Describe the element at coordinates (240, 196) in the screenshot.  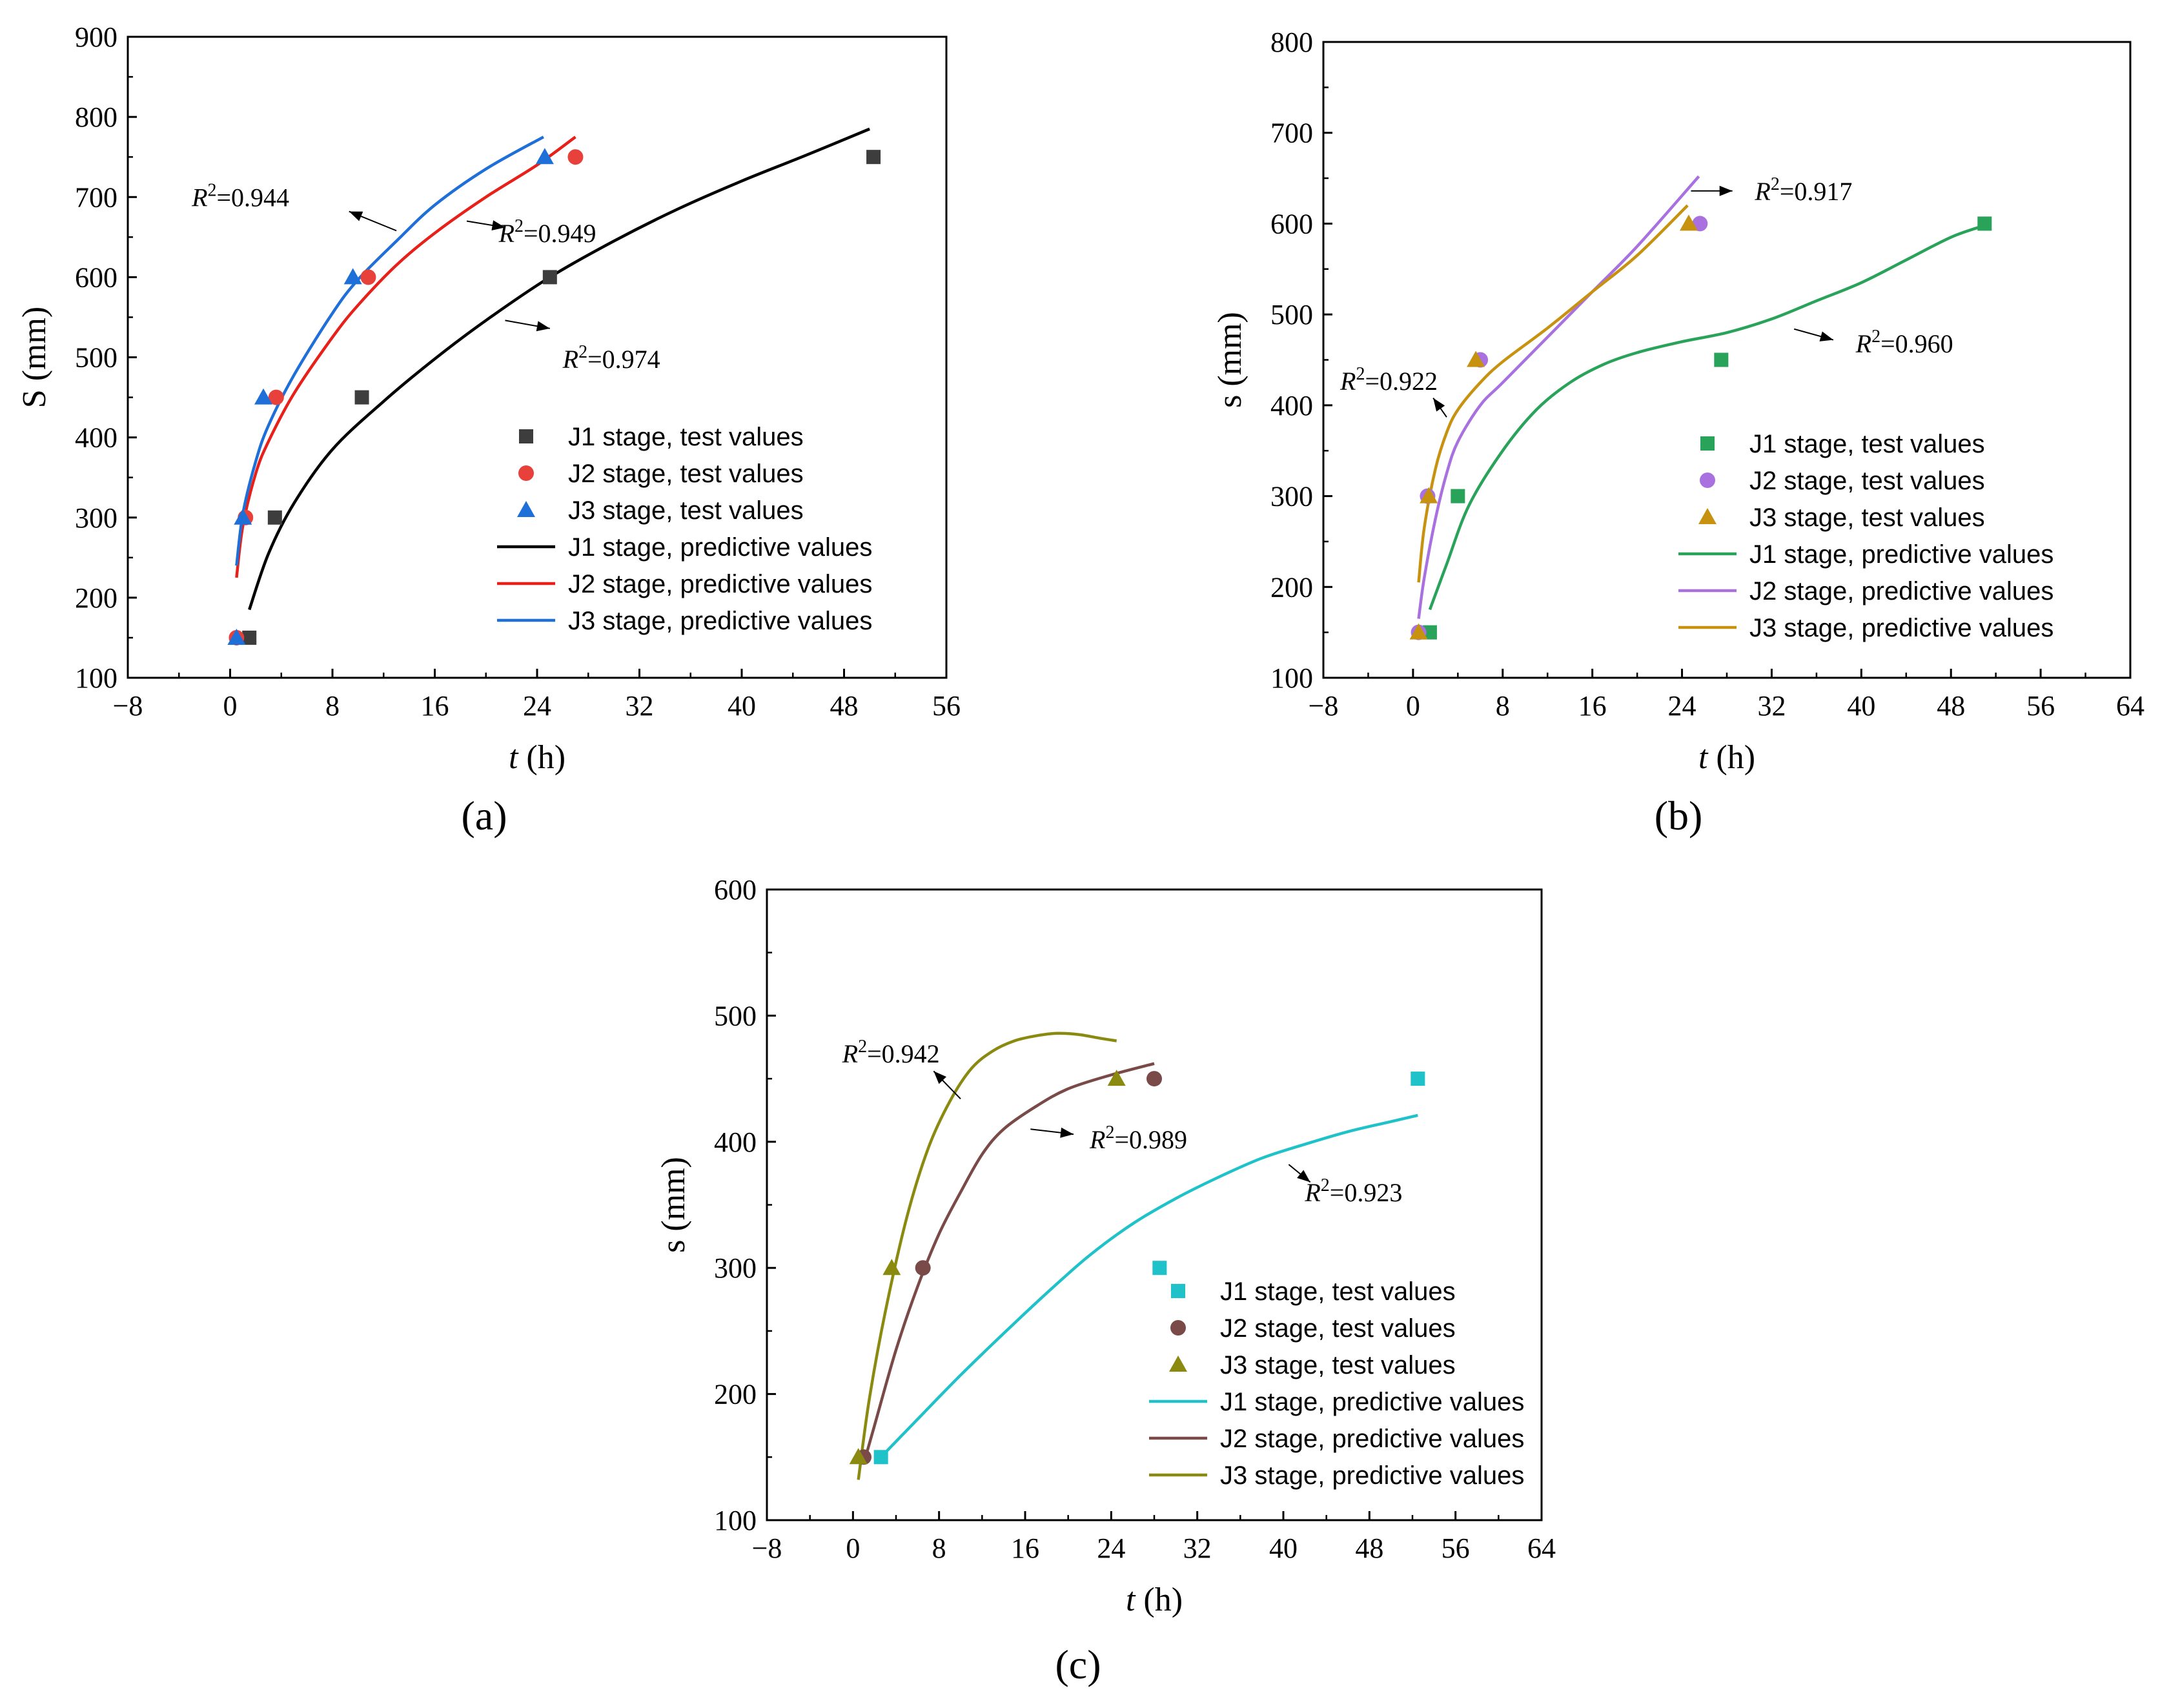
I see `r-squared-annotation: R2=0.944` at that location.